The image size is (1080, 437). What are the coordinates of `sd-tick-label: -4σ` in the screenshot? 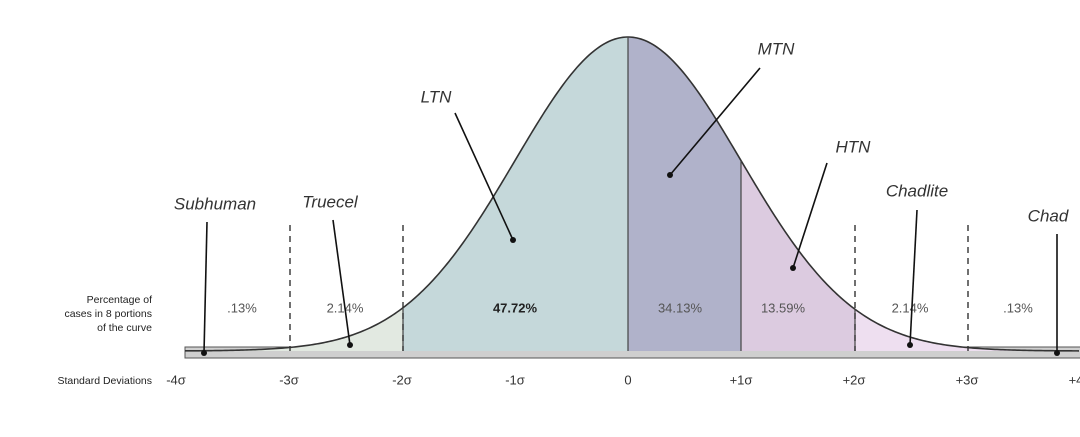 It's located at (176, 379).